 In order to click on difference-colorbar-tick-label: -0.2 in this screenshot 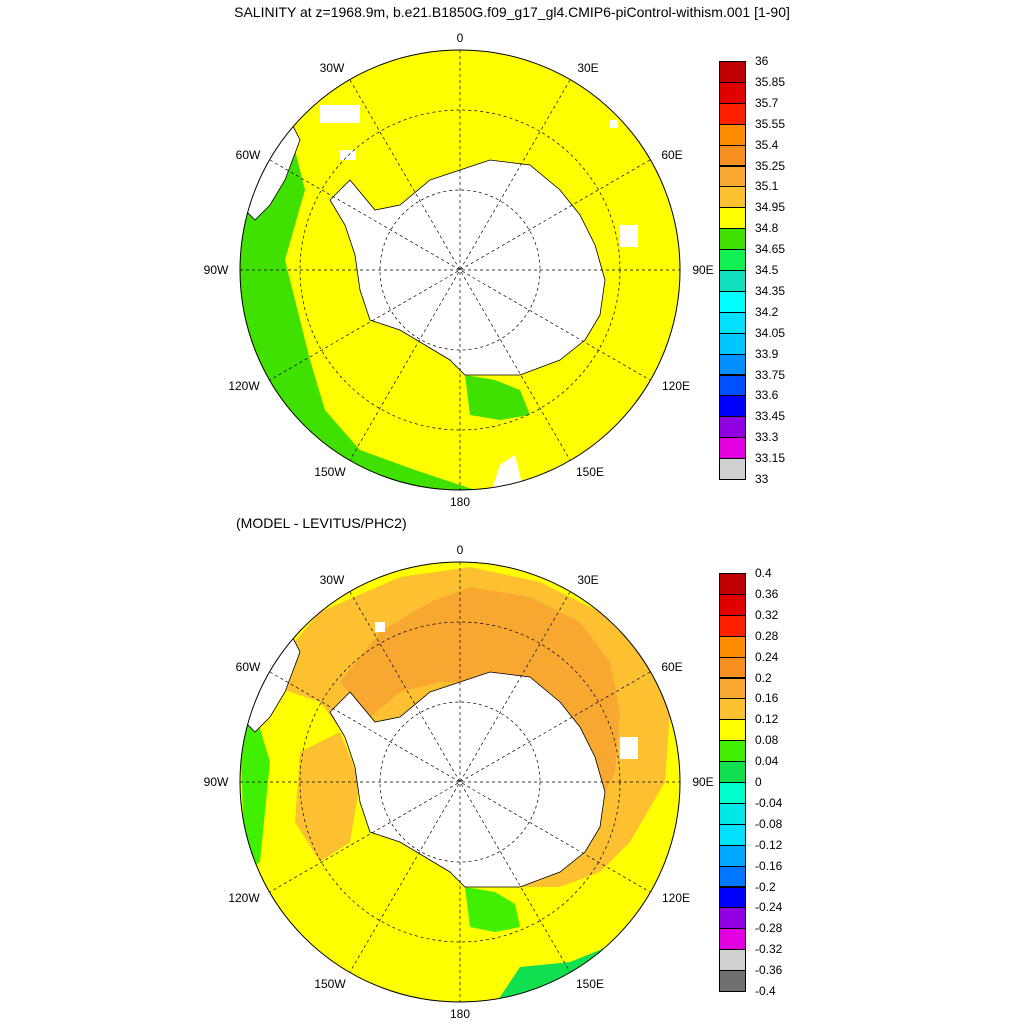, I will do `click(765, 886)`.